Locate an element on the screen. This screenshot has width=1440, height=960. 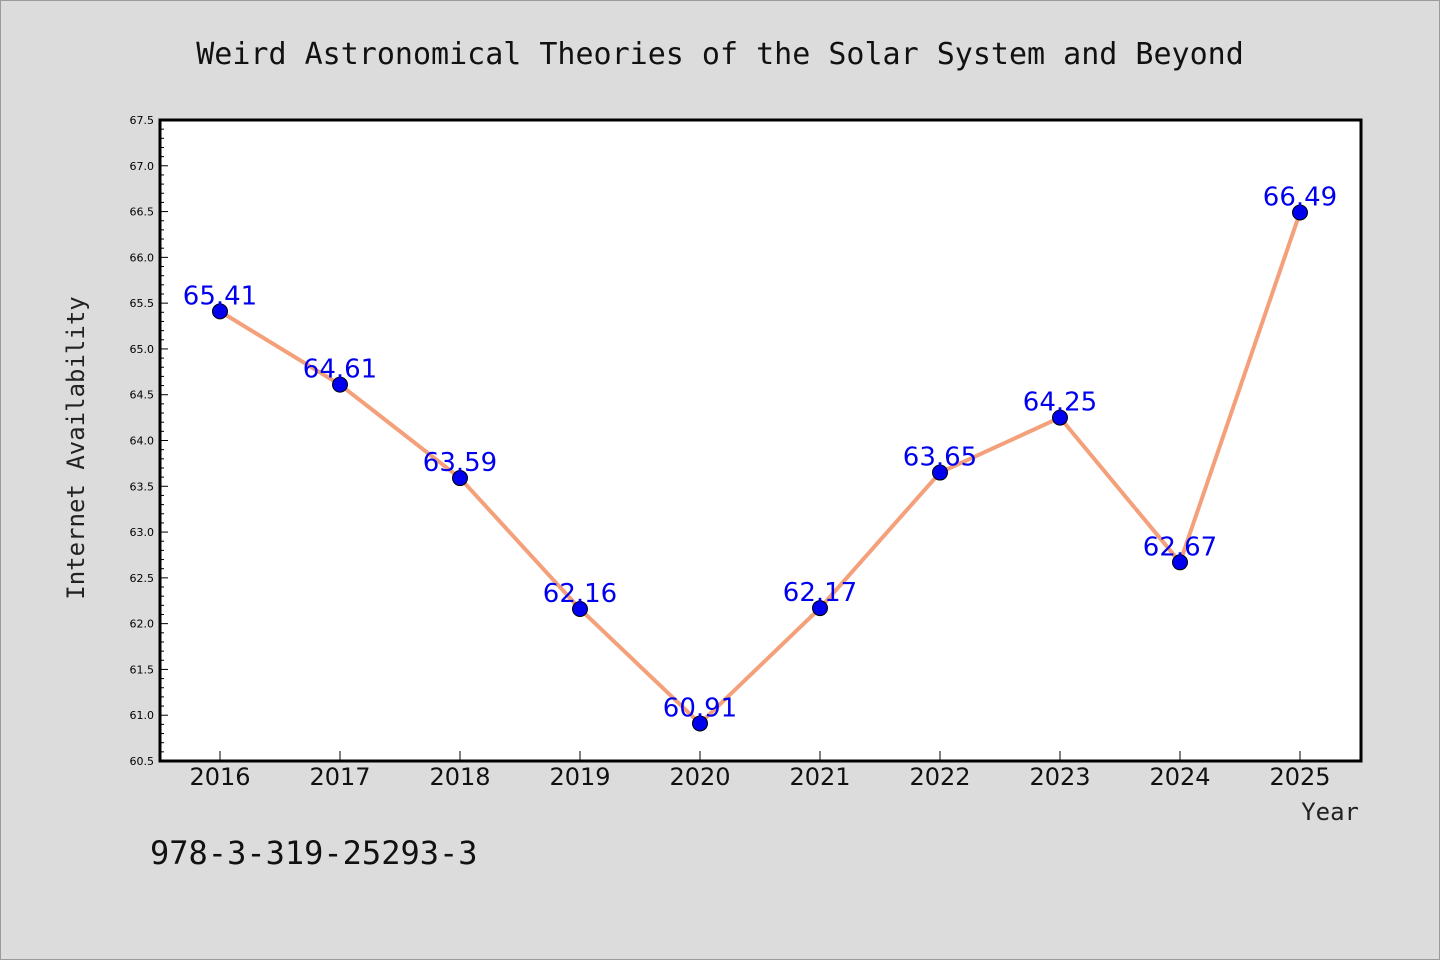
x-tick-label: 2020 is located at coordinates (699, 777).